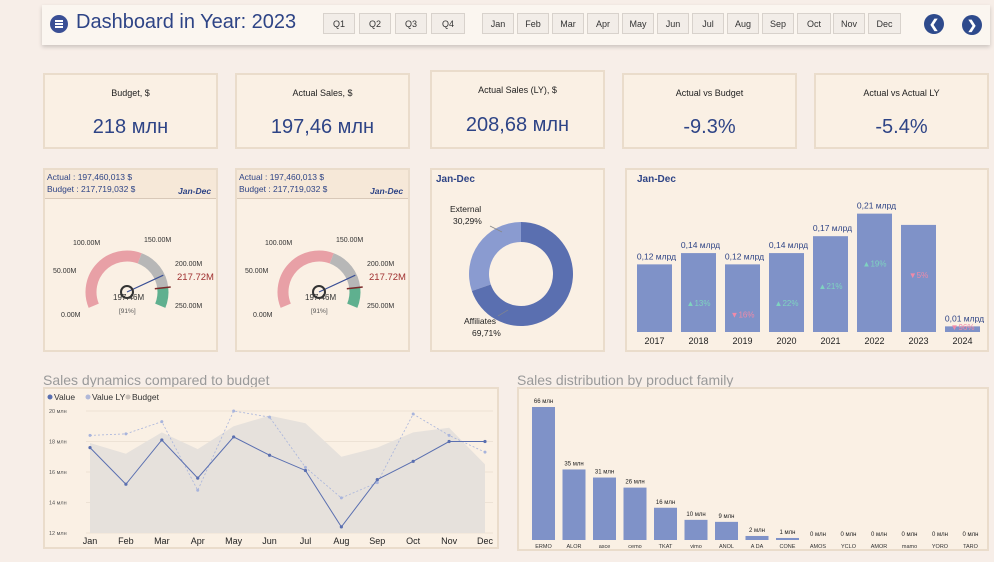 The width and height of the screenshot is (994, 562). Describe the element at coordinates (743, 23) in the screenshot. I see `month-button-aug: Aug` at that location.